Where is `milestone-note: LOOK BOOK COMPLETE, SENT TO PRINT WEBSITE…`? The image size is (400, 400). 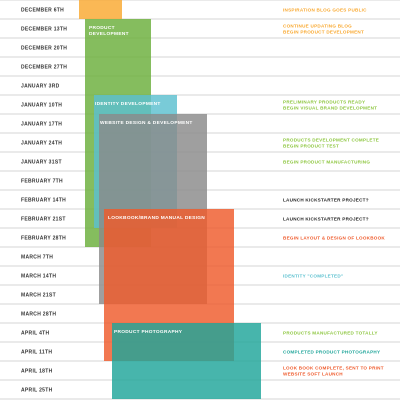 milestone-note: LOOK BOOK COMPLETE, SENT TO PRINT WEBSITE… is located at coordinates (333, 371).